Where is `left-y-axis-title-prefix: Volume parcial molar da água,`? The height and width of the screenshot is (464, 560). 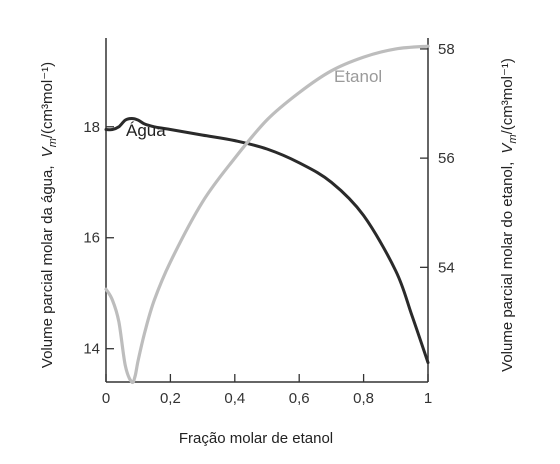
left-y-axis-title-prefix: Volume parcial molar da água, is located at coordinates (47, 266).